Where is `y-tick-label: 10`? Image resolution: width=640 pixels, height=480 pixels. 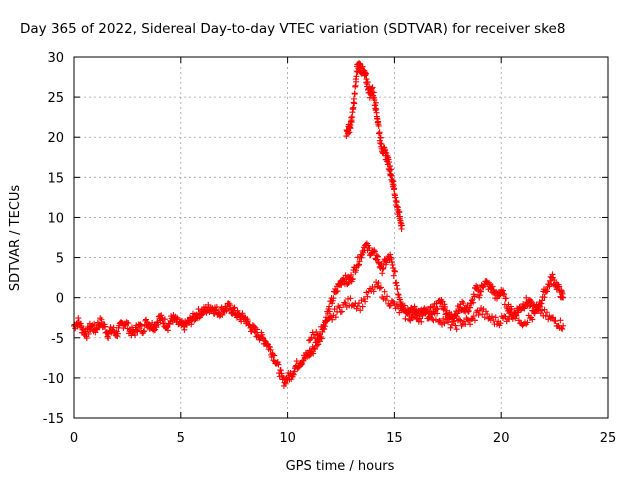
y-tick-label: 10 is located at coordinates (55, 218).